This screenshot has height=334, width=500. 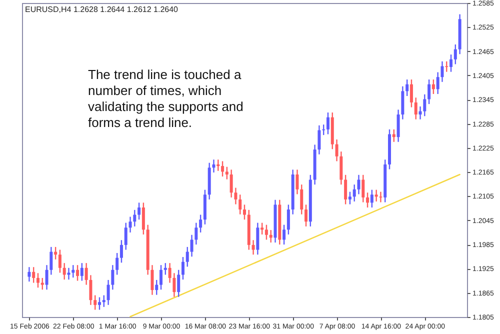 What do you see at coordinates (166, 98) in the screenshot?
I see `annotation: The trend line is touched a number of times, which validating the supports and forms a trend line.` at bounding box center [166, 98].